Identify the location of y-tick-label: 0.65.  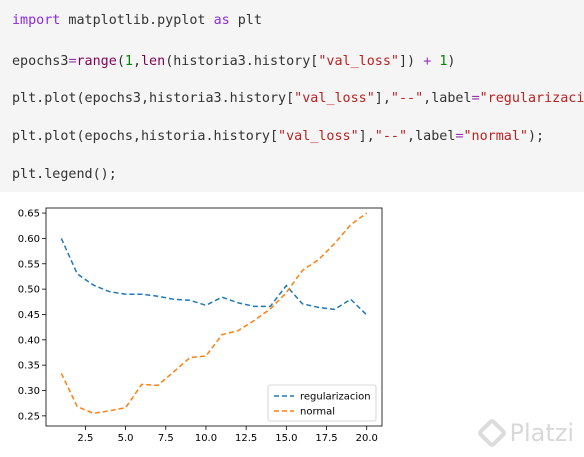
(29, 214).